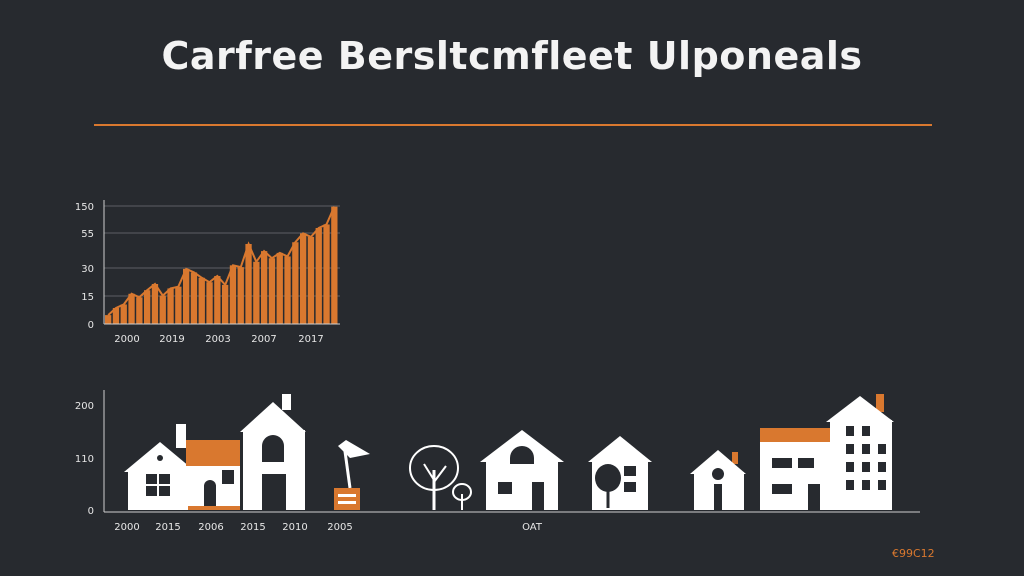 Image resolution: width=1024 pixels, height=576 pixels. I want to click on top-chart-y-ticks: 0 15 30 55 150, so click(84, 266).